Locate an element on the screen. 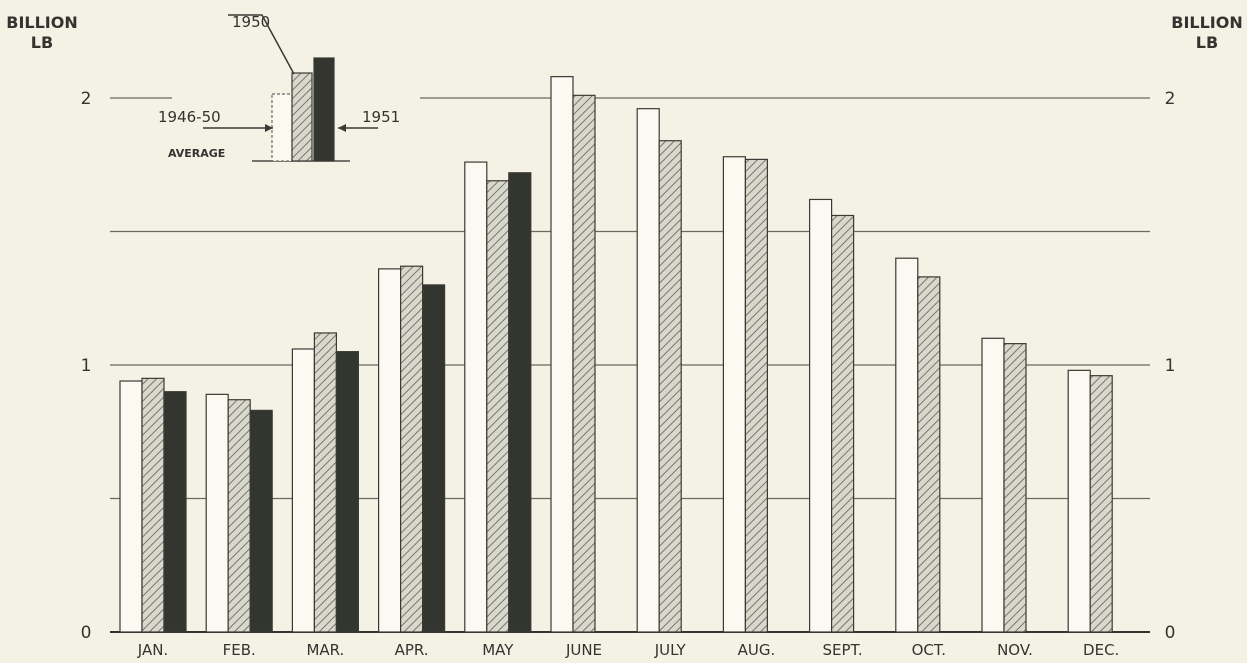  x-tick-label: JUNE is located at coordinates (583, 650).